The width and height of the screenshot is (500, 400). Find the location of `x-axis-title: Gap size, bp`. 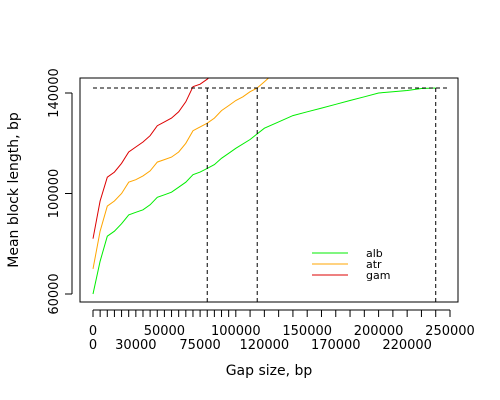

x-axis-title: Gap size, bp is located at coordinates (269, 371).